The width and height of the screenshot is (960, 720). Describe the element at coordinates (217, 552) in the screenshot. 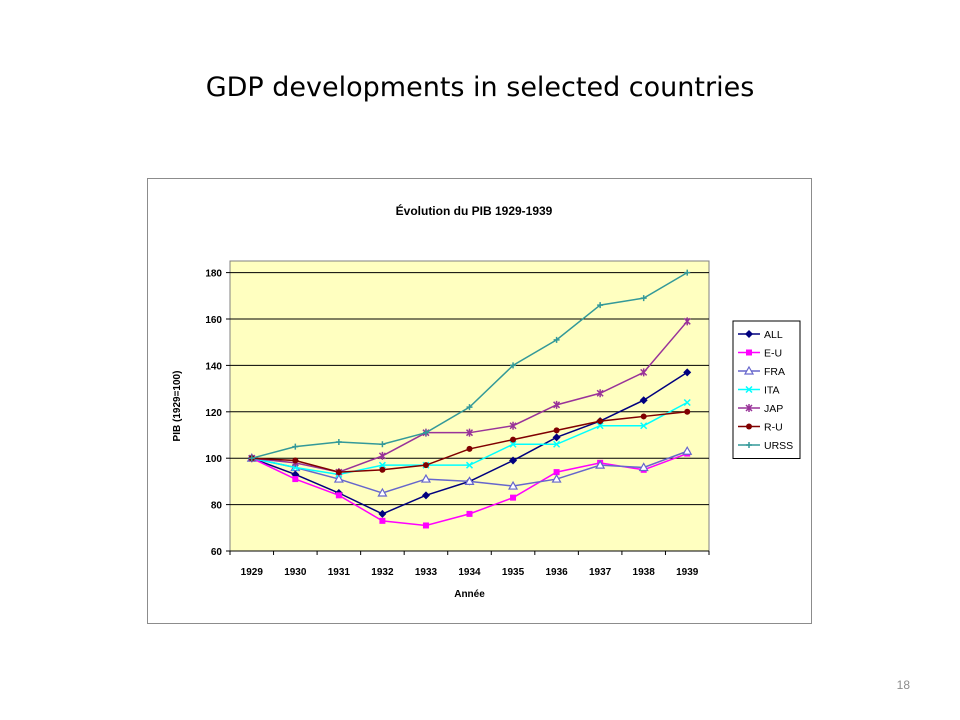

I see `y-tick-label: 60` at that location.